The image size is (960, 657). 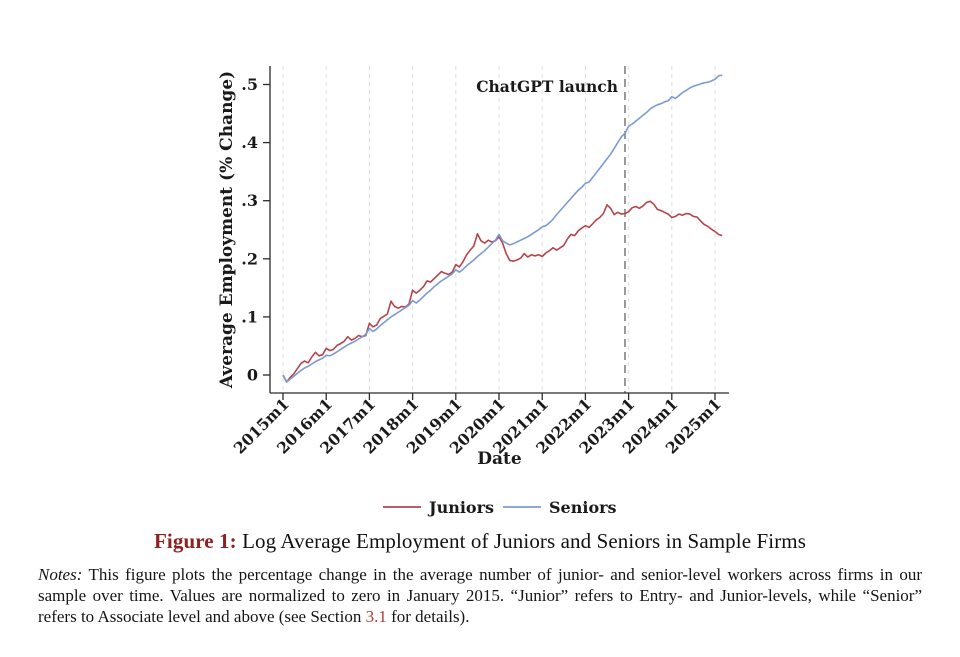 What do you see at coordinates (227, 230) in the screenshot?
I see `y-axis-title: Average Employment (% Change)` at bounding box center [227, 230].